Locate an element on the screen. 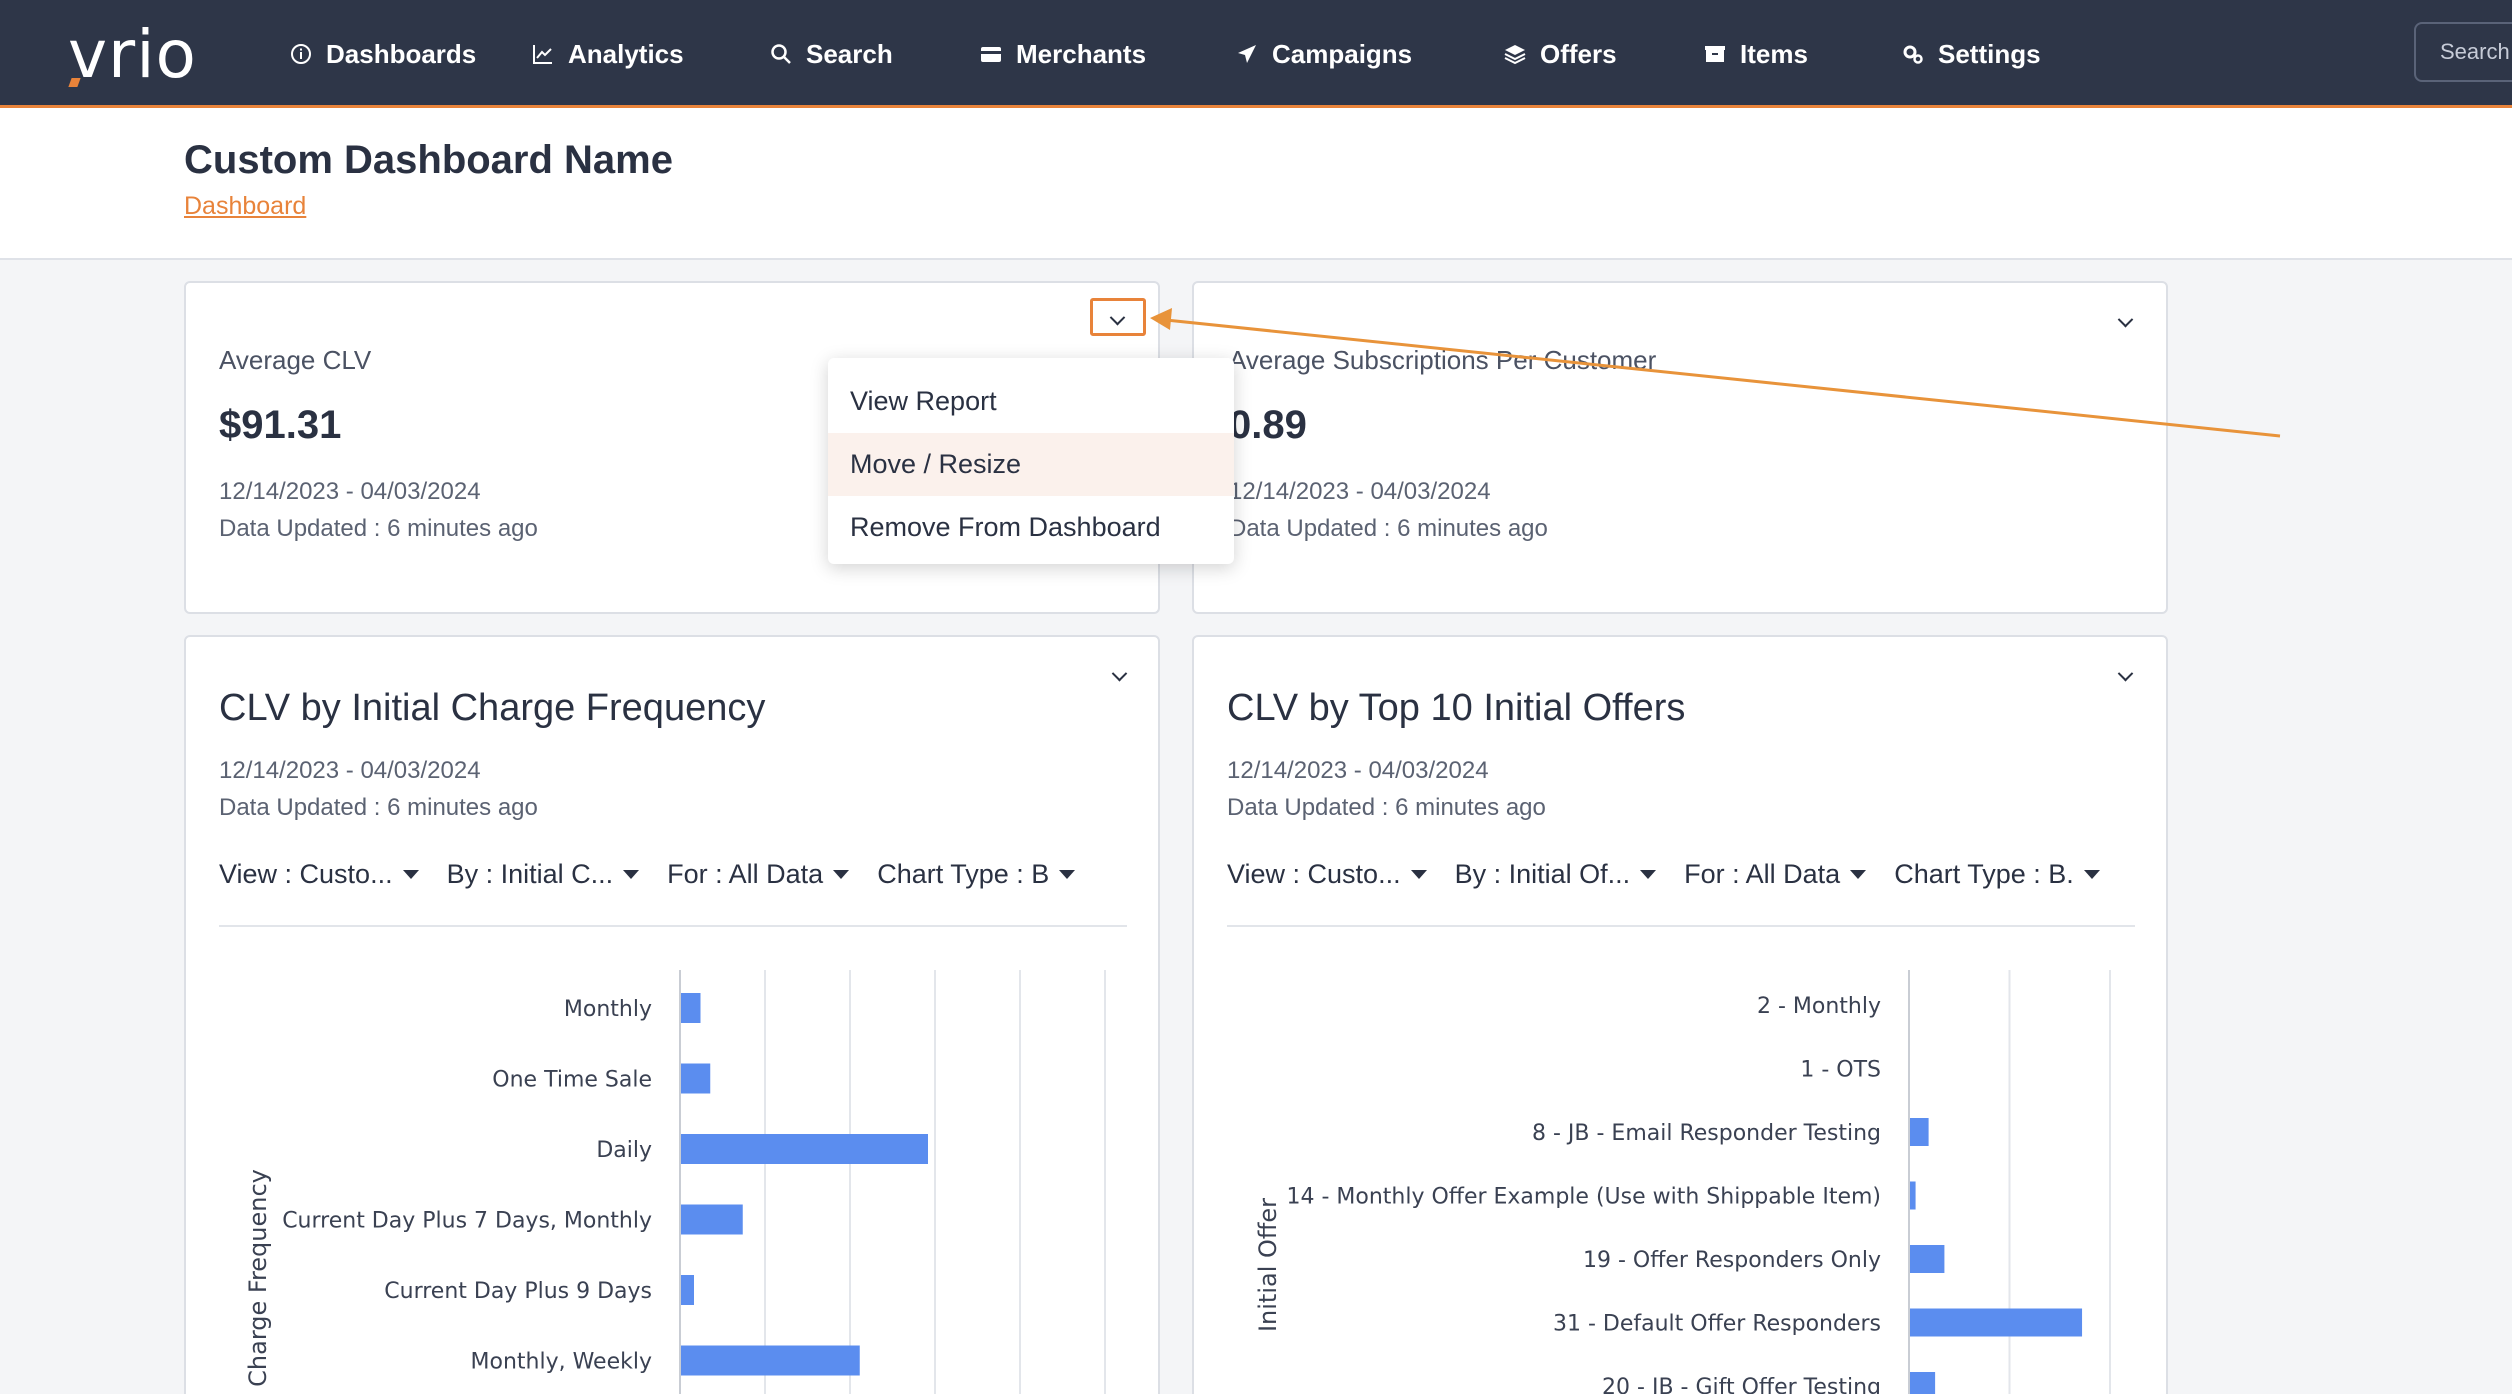 The width and height of the screenshot is (2512, 1394). nav-dashboards-label: Dashboards is located at coordinates (401, 53).